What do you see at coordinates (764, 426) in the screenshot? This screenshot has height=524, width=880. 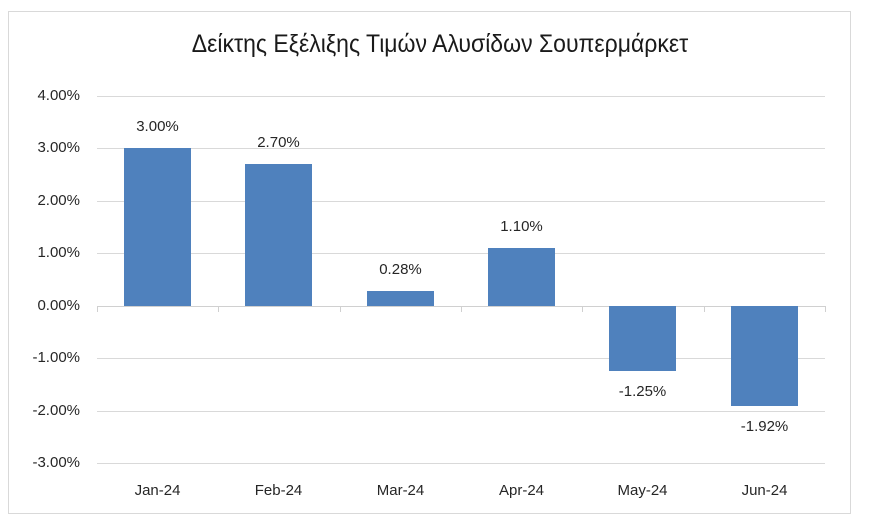 I see `data-label: -1.92%` at bounding box center [764, 426].